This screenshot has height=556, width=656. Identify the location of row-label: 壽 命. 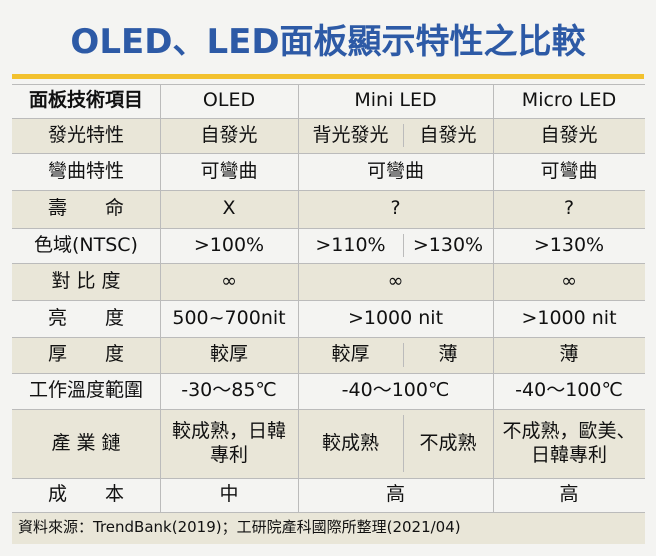
(85, 208).